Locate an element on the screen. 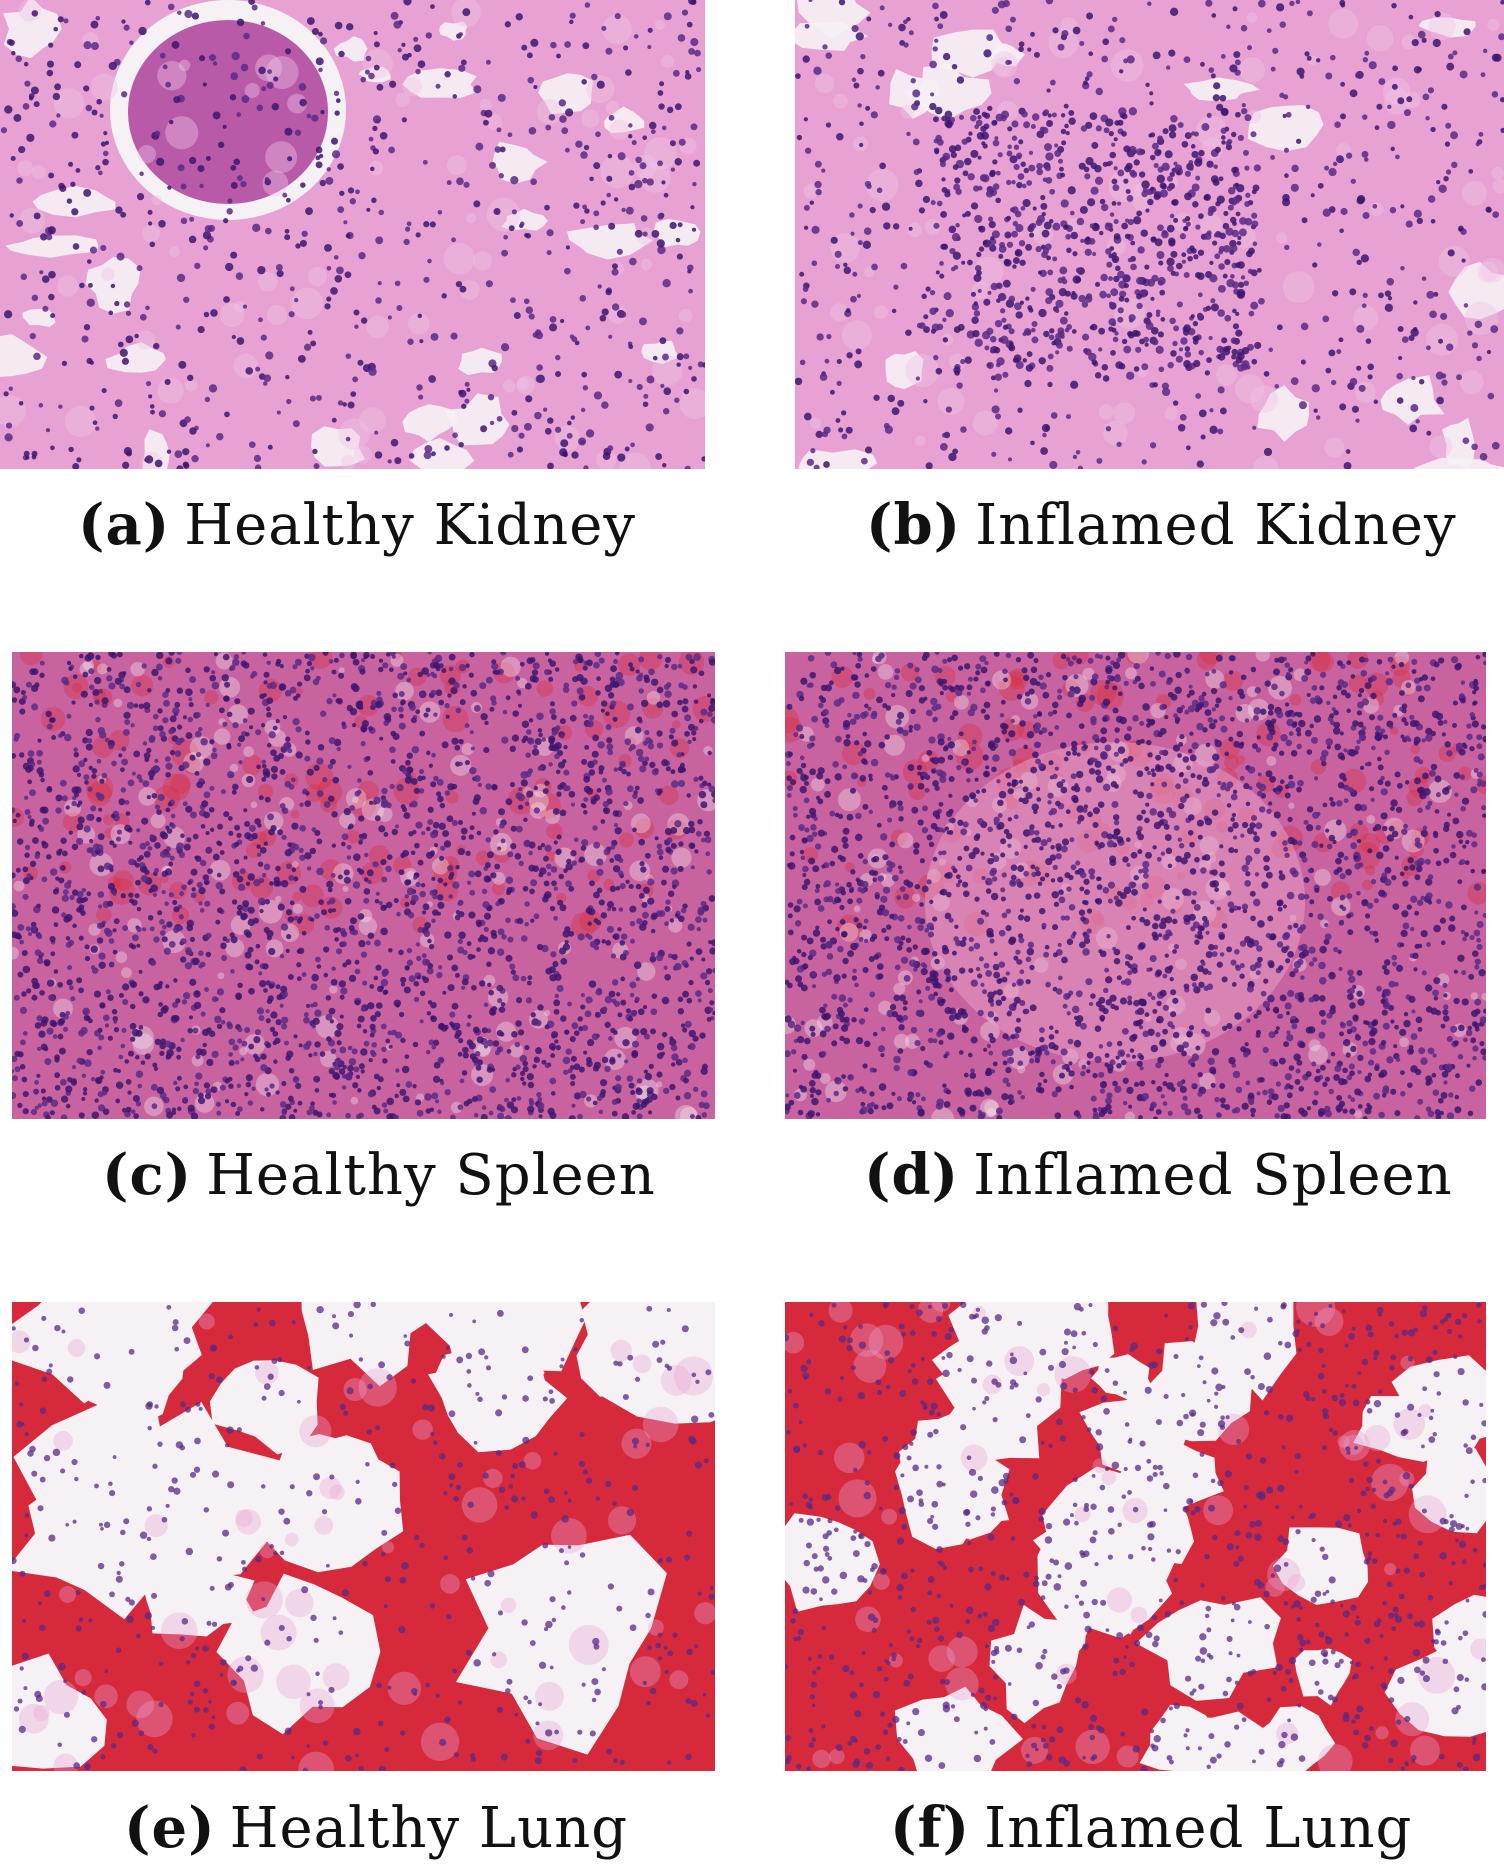 The height and width of the screenshot is (1869, 1504). histology-image-inflamed-spleen is located at coordinates (1135, 885).